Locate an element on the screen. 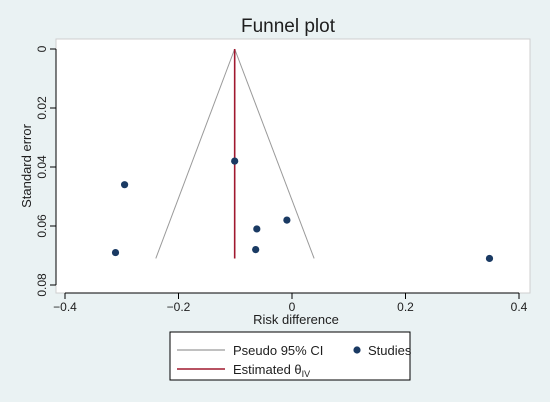 This screenshot has height=402, width=550. legend-estimate-text: Estimated θ is located at coordinates (267, 369).